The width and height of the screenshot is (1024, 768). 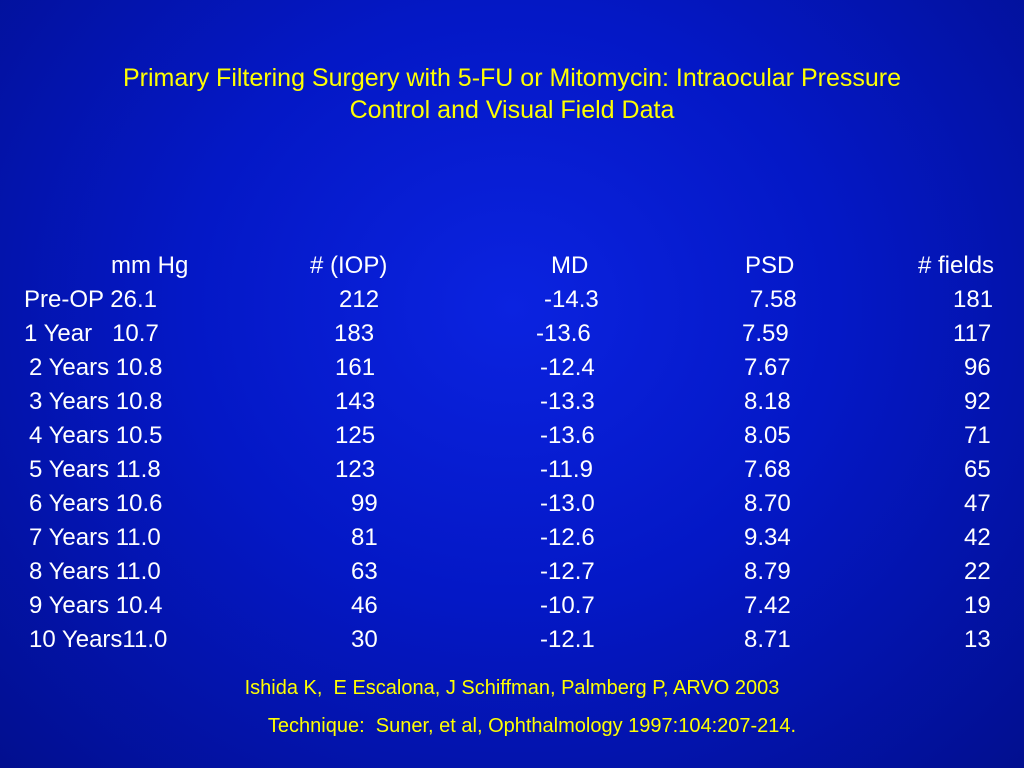 I want to click on row-psd: 7.42, so click(x=767, y=605).